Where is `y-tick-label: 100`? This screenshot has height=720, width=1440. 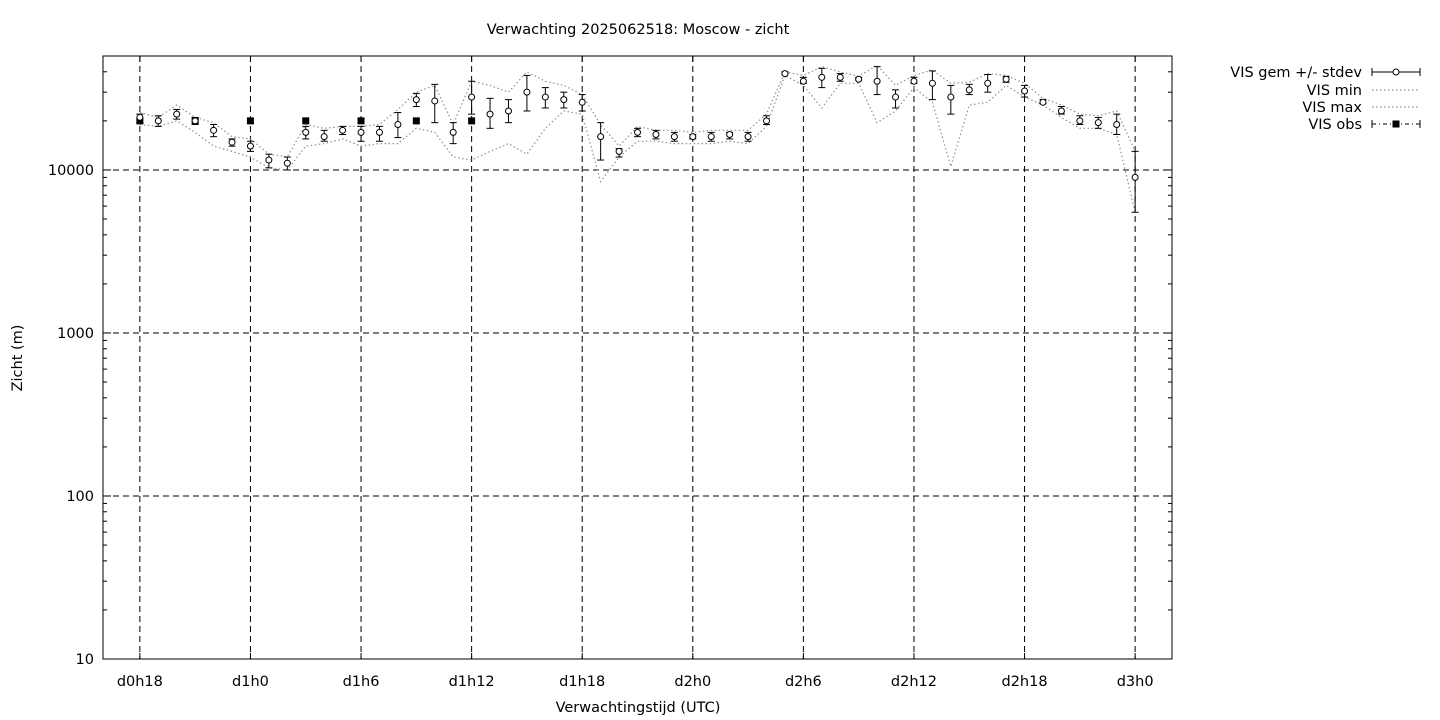 y-tick-label: 100 is located at coordinates (80, 497).